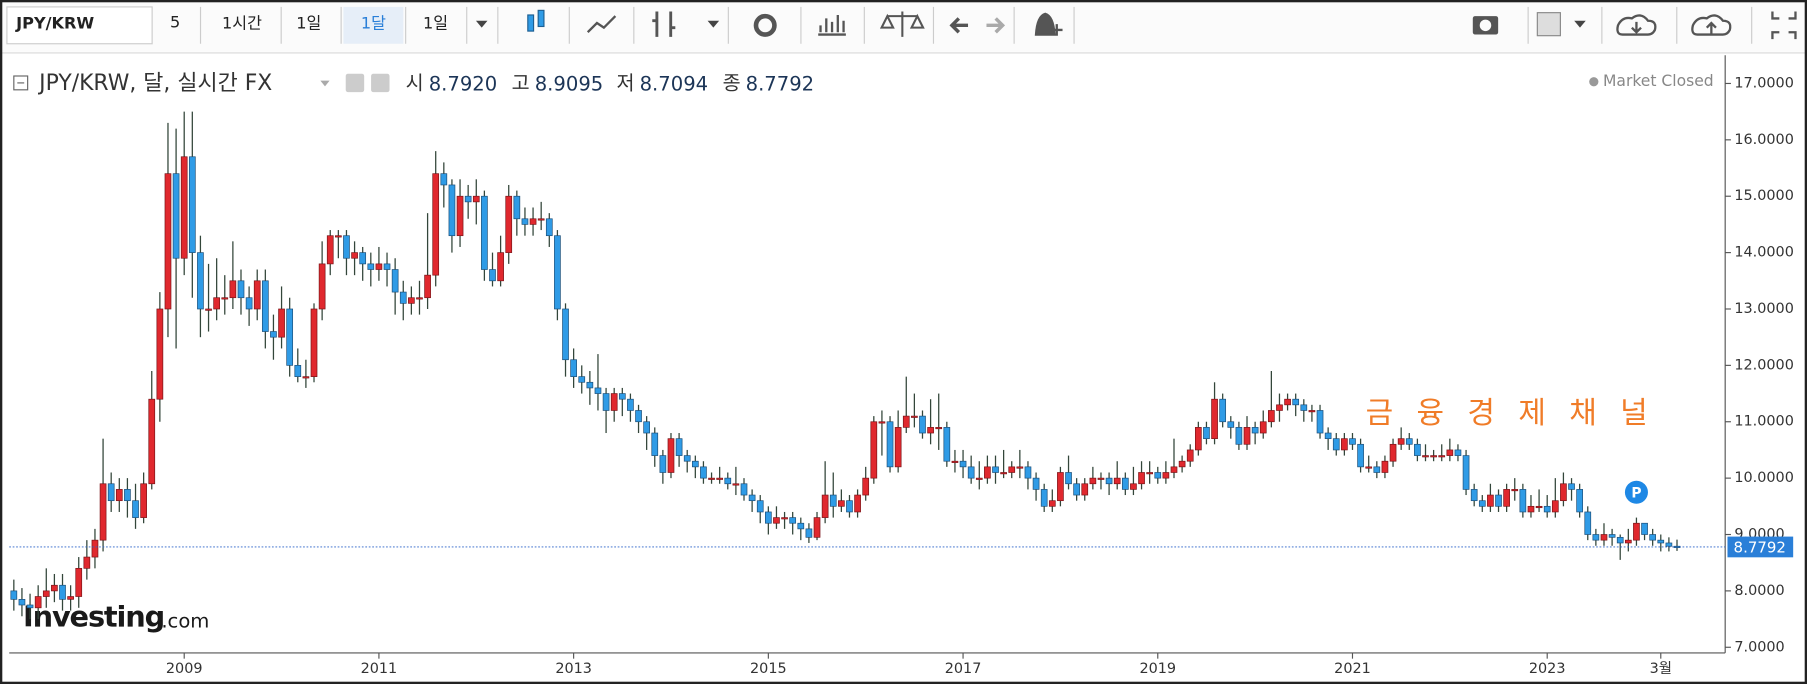 The image size is (1807, 684). What do you see at coordinates (184, 669) in the screenshot?
I see `x-tick-label: 2009` at bounding box center [184, 669].